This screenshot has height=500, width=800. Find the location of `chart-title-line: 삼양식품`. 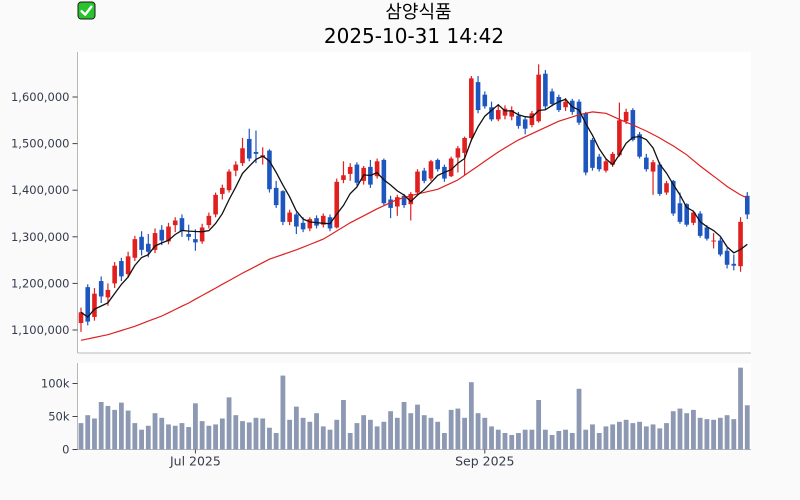

chart-title-line: 삼양식품 is located at coordinates (414, 13).